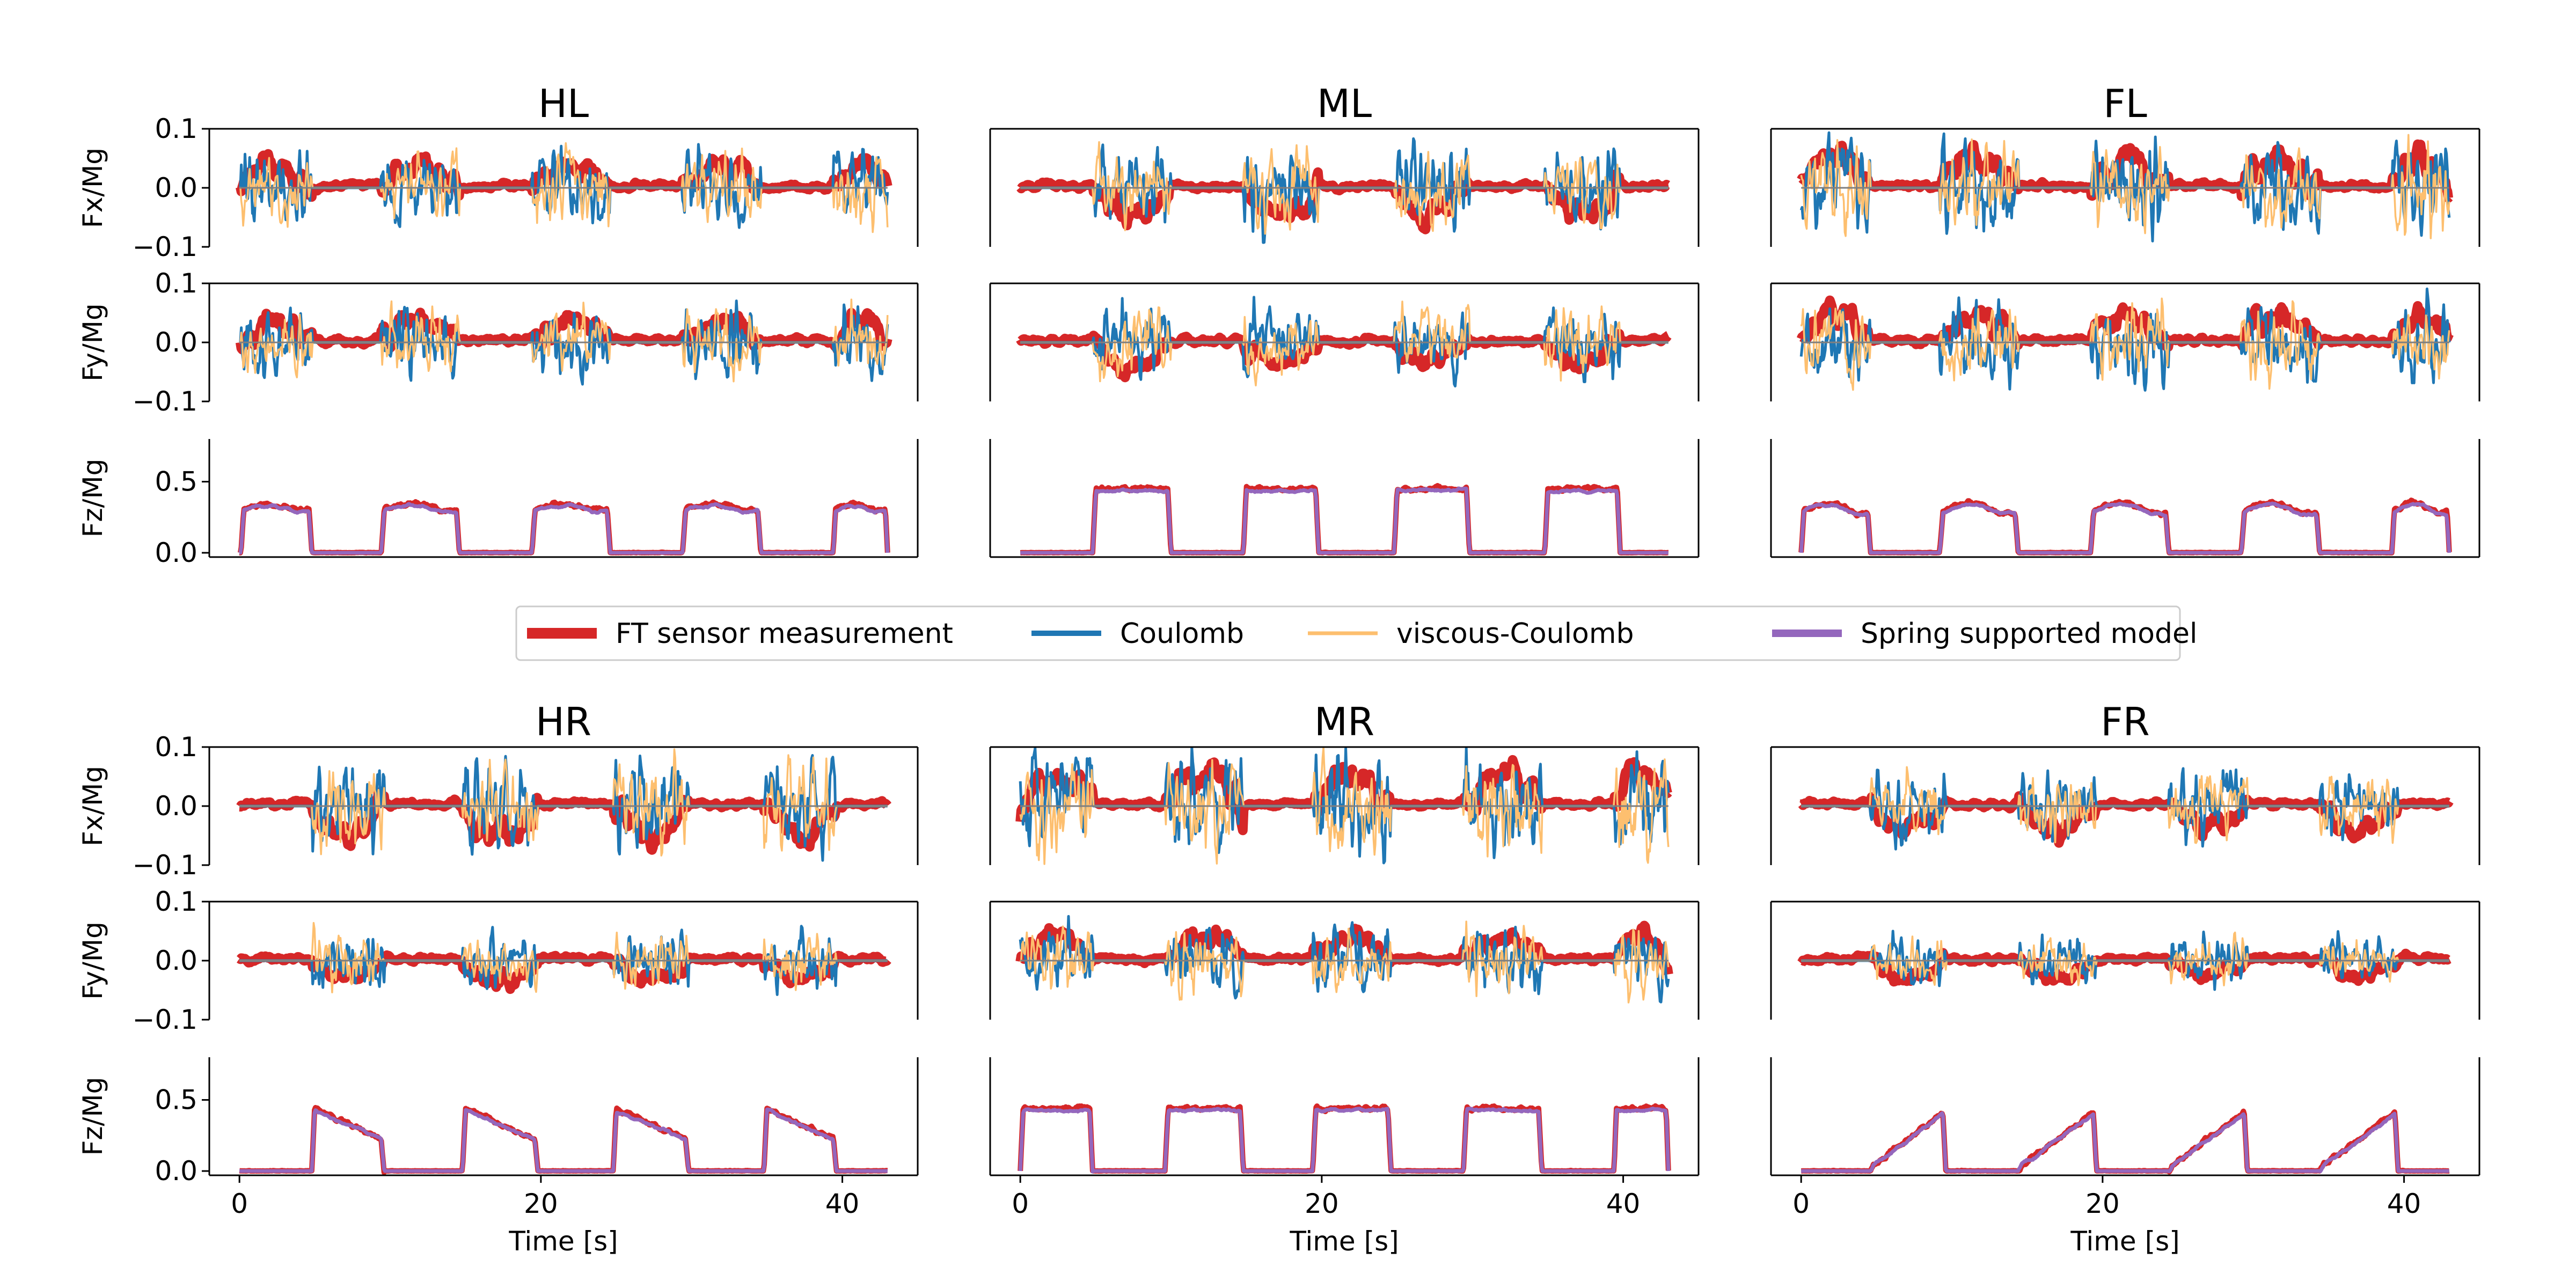  I want to click on axes-fl-fy, so click(2125, 341).